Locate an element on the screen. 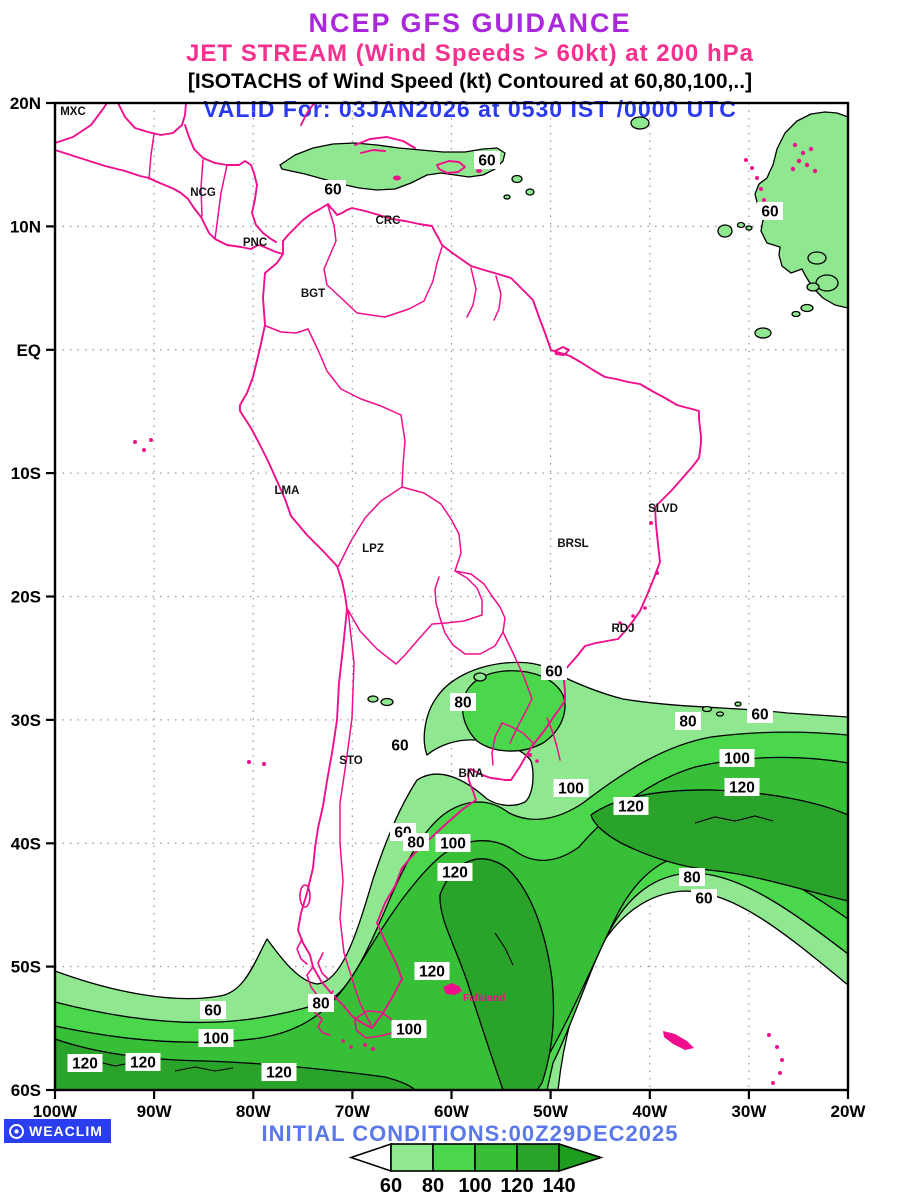 This screenshot has height=1200, width=900. copyright-circle-icon is located at coordinates (16, 1131).